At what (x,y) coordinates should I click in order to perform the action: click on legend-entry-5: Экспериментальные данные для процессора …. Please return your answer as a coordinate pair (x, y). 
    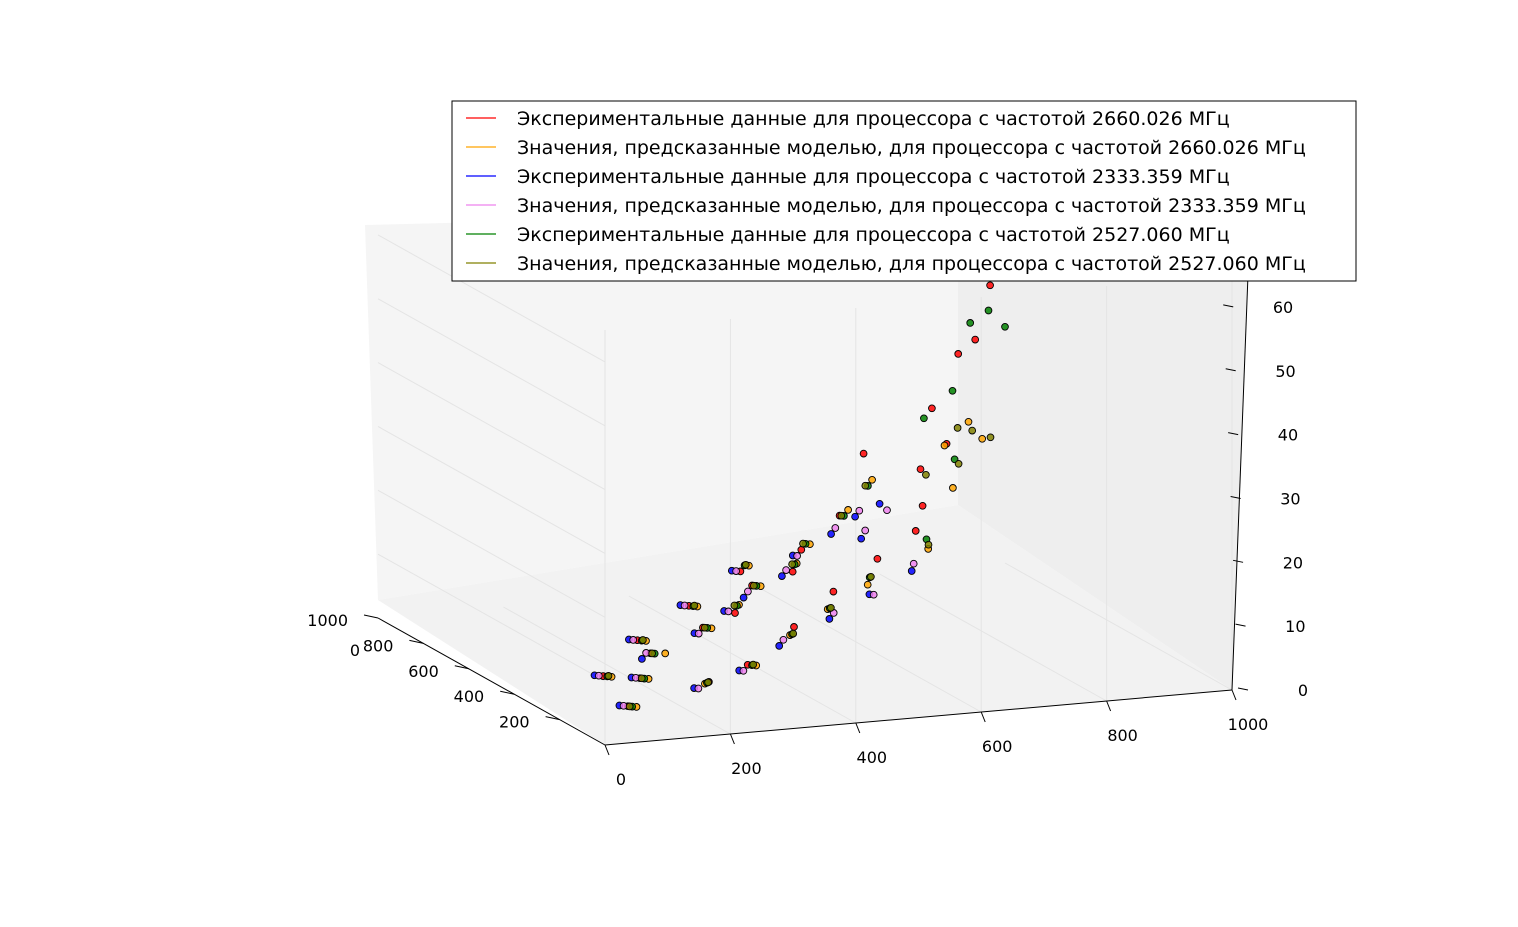
    Looking at the image, I should click on (848, 235).